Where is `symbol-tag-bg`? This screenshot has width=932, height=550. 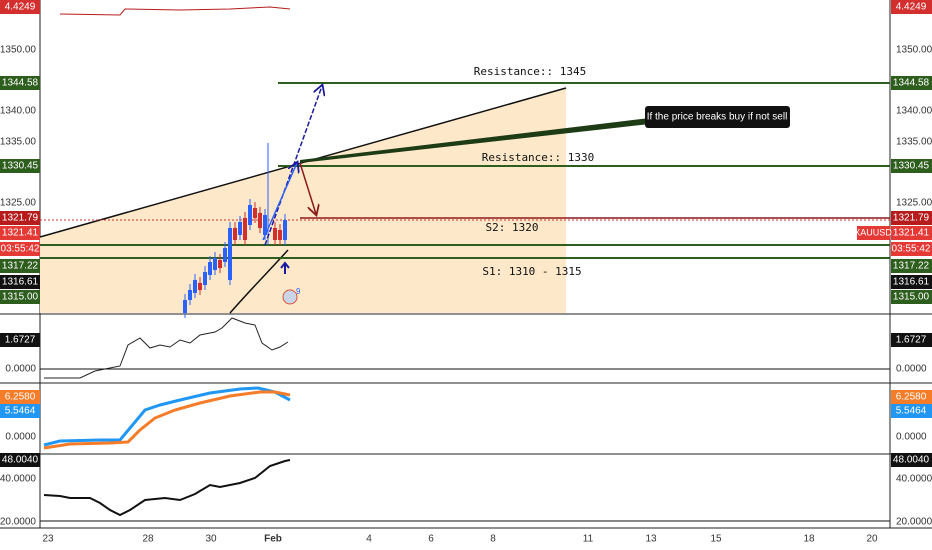
symbol-tag-bg is located at coordinates (873, 233).